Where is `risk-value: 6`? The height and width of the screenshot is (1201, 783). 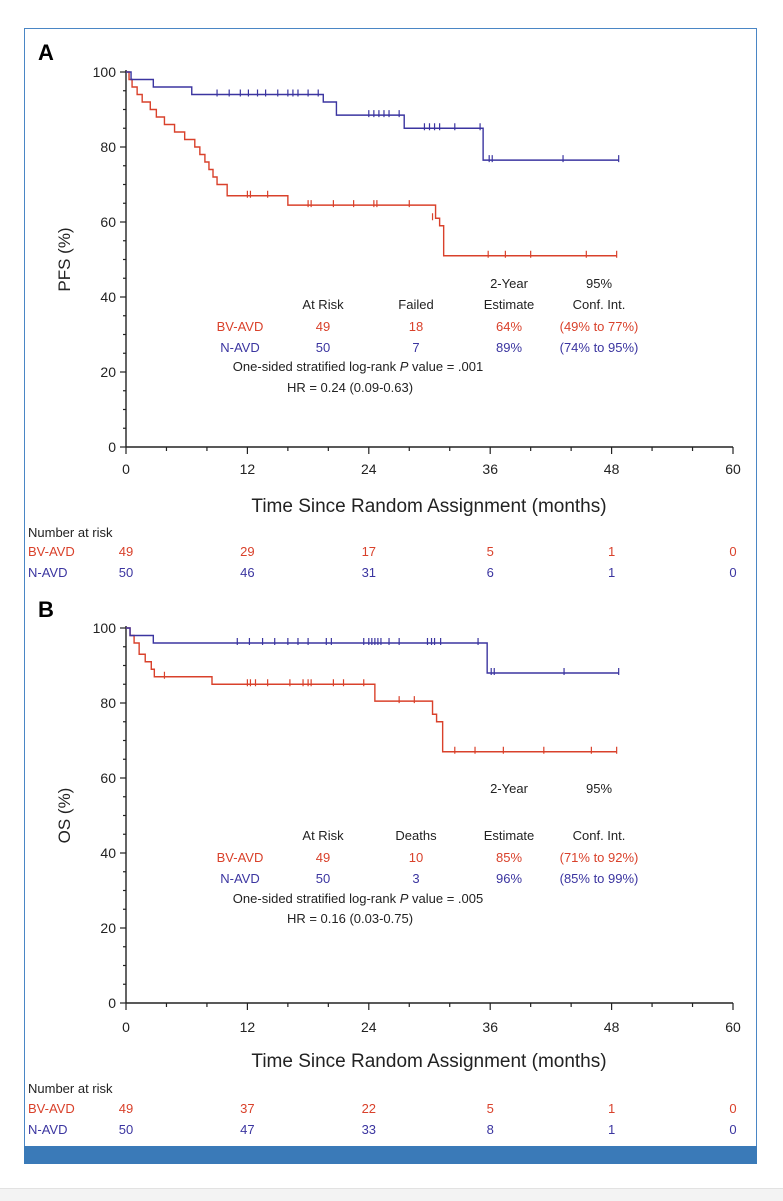
risk-value: 6 is located at coordinates (490, 572).